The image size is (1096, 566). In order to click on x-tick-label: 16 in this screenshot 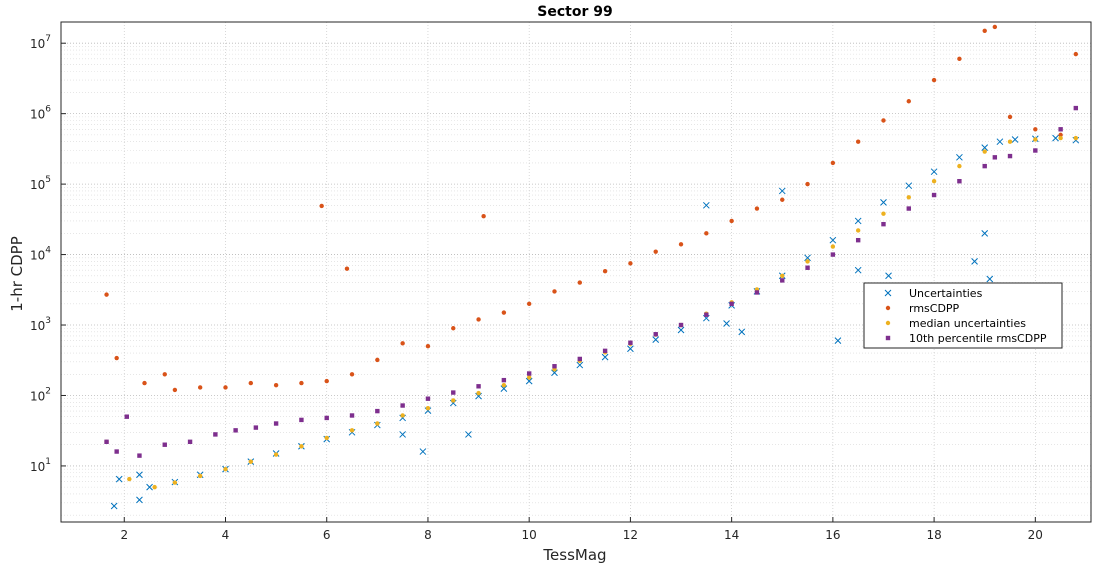, I will do `click(832, 535)`.